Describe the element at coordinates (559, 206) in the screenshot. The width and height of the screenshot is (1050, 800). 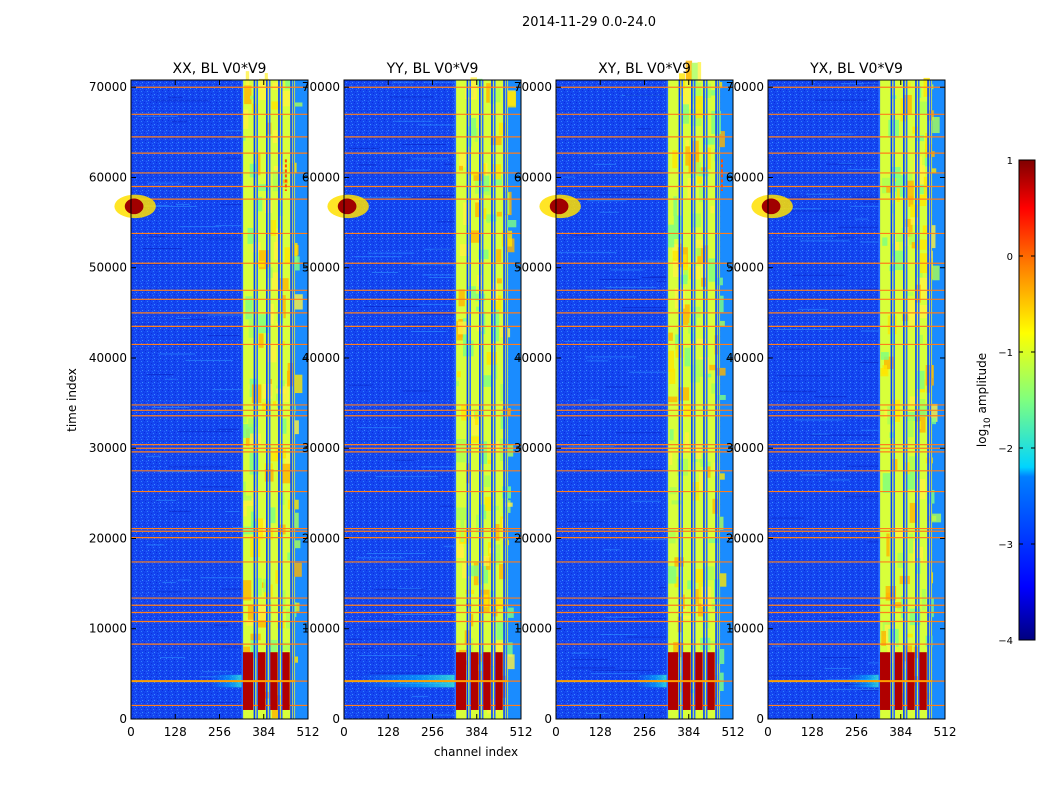
I see `low-channel-blob-core` at that location.